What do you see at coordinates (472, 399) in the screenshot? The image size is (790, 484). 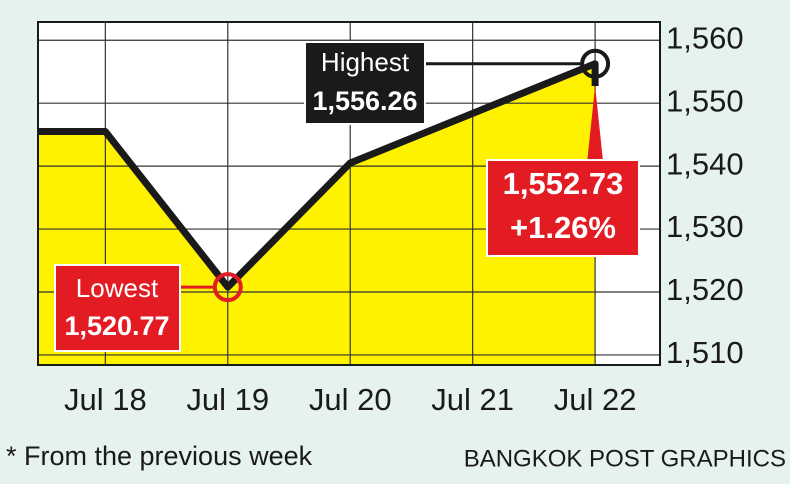 I see `x-tick-label: Jul 21` at bounding box center [472, 399].